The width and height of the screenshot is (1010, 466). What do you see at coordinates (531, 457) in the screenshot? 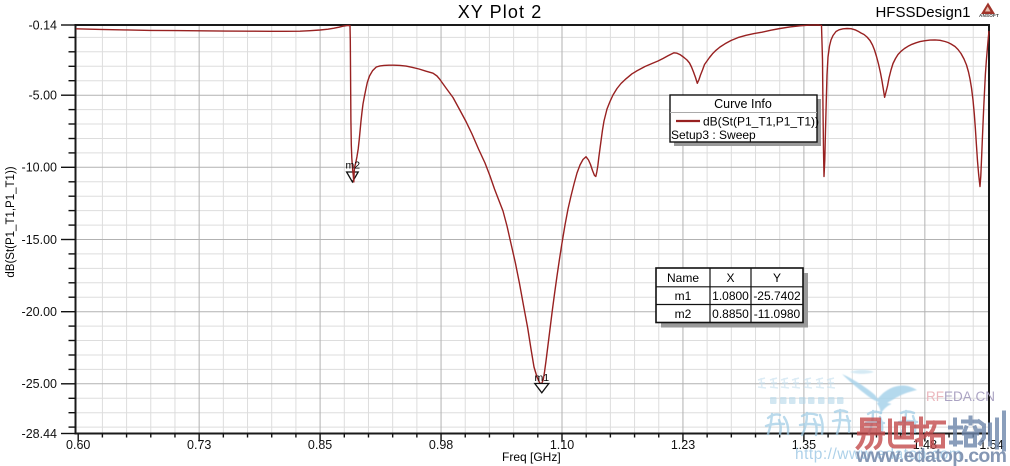
I see `svg-text: Freq [GHz]` at bounding box center [531, 457].